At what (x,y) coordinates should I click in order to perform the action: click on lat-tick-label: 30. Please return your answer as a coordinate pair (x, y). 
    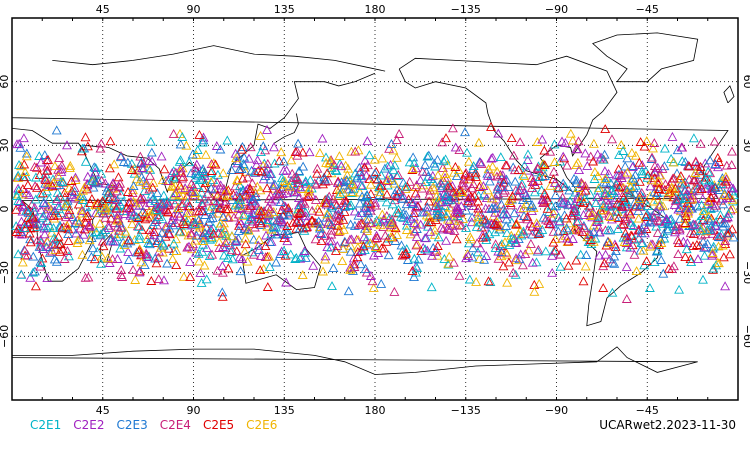
    Looking at the image, I should click on (745, 145).